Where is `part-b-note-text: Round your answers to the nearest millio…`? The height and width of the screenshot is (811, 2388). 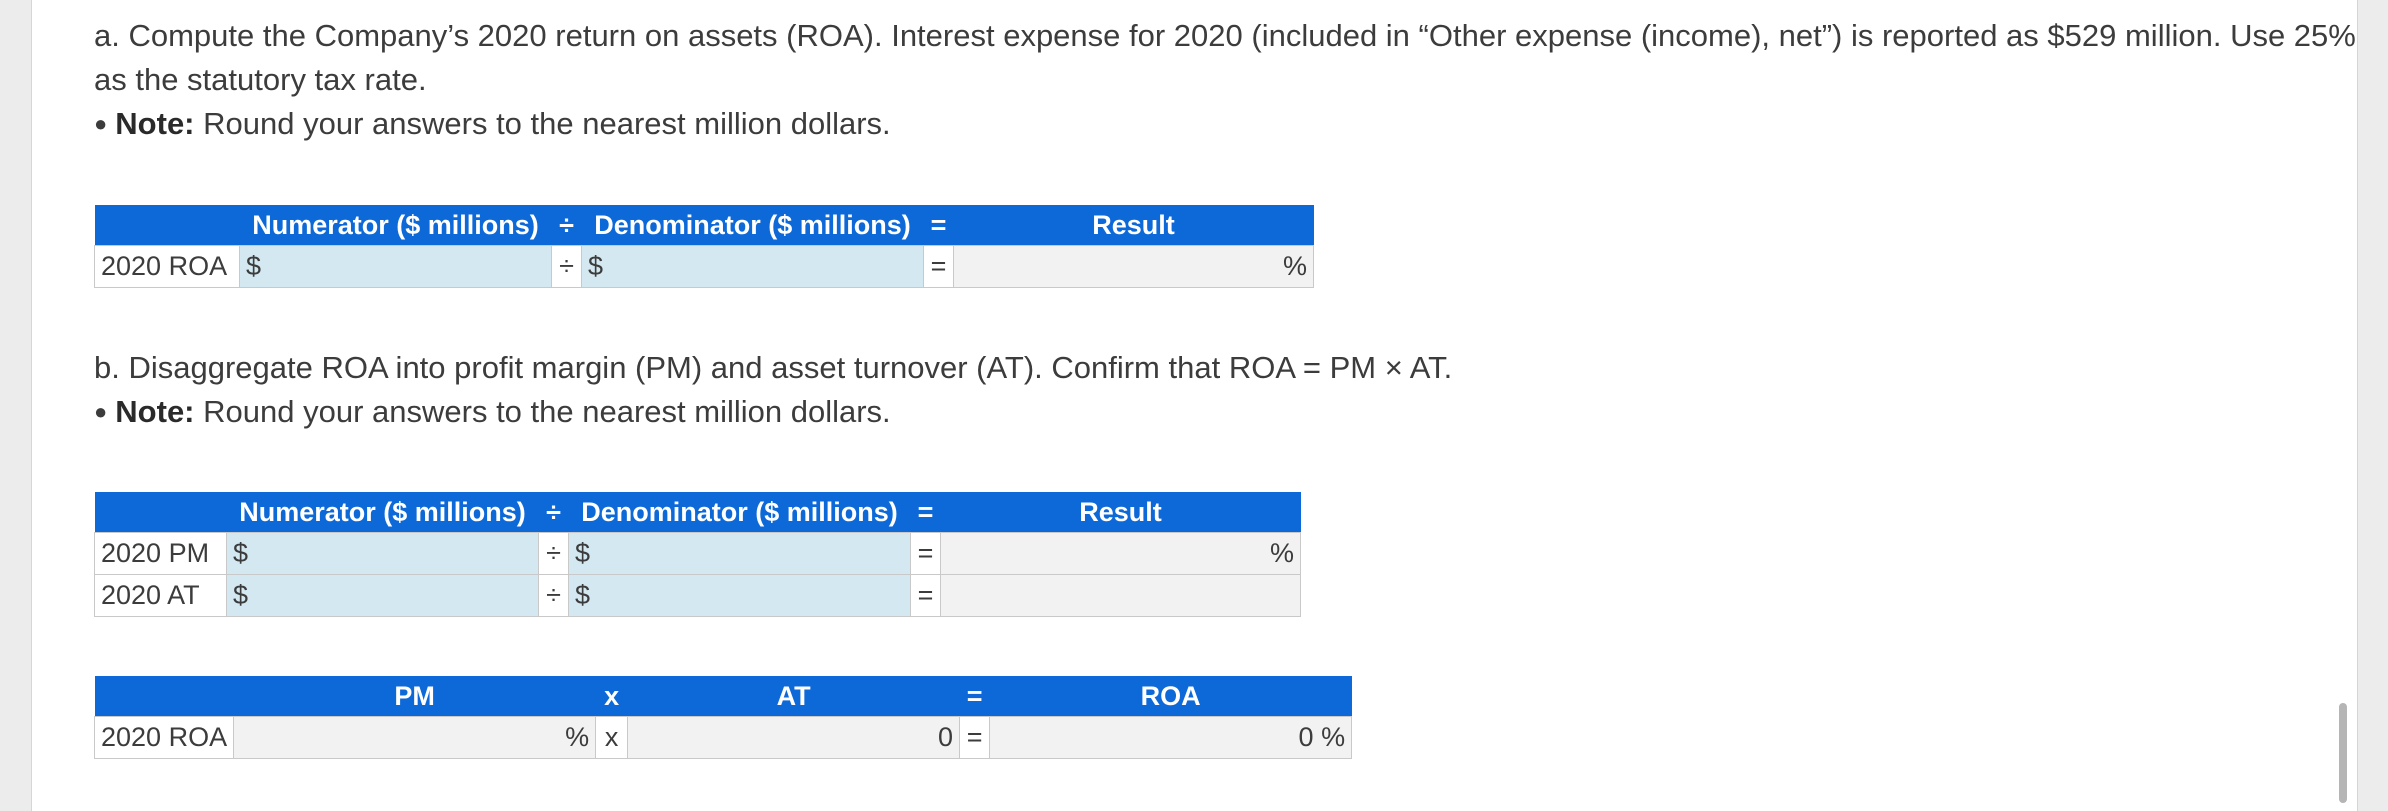
part-b-note-text: Round your answers to the nearest millio… is located at coordinates (547, 411).